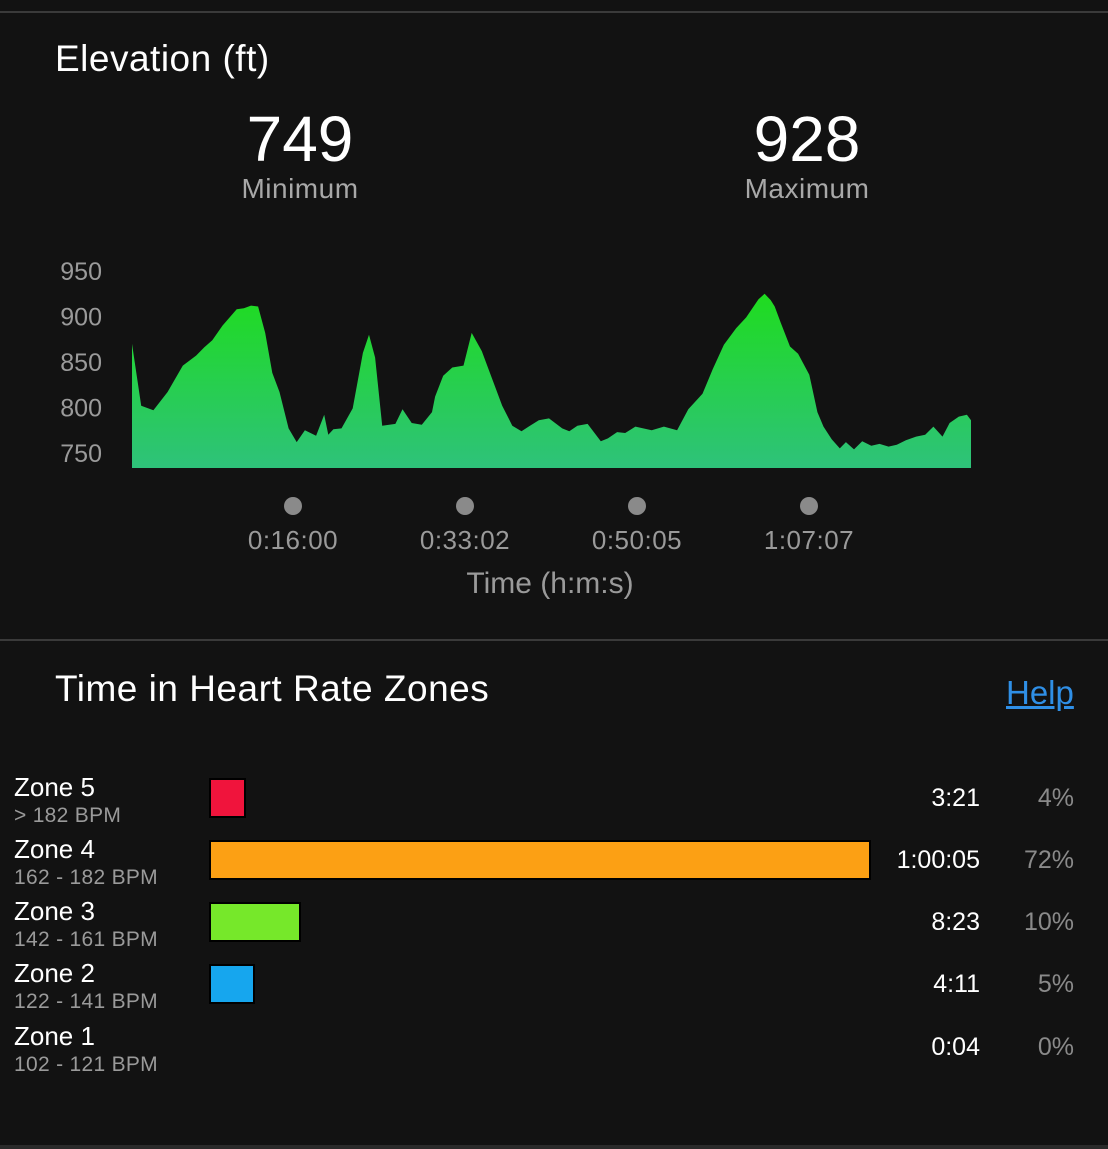 Image resolution: width=1108 pixels, height=1149 pixels. I want to click on zone-row: Zone 5 > 182 BPM 3:21 4%, so click(554, 802).